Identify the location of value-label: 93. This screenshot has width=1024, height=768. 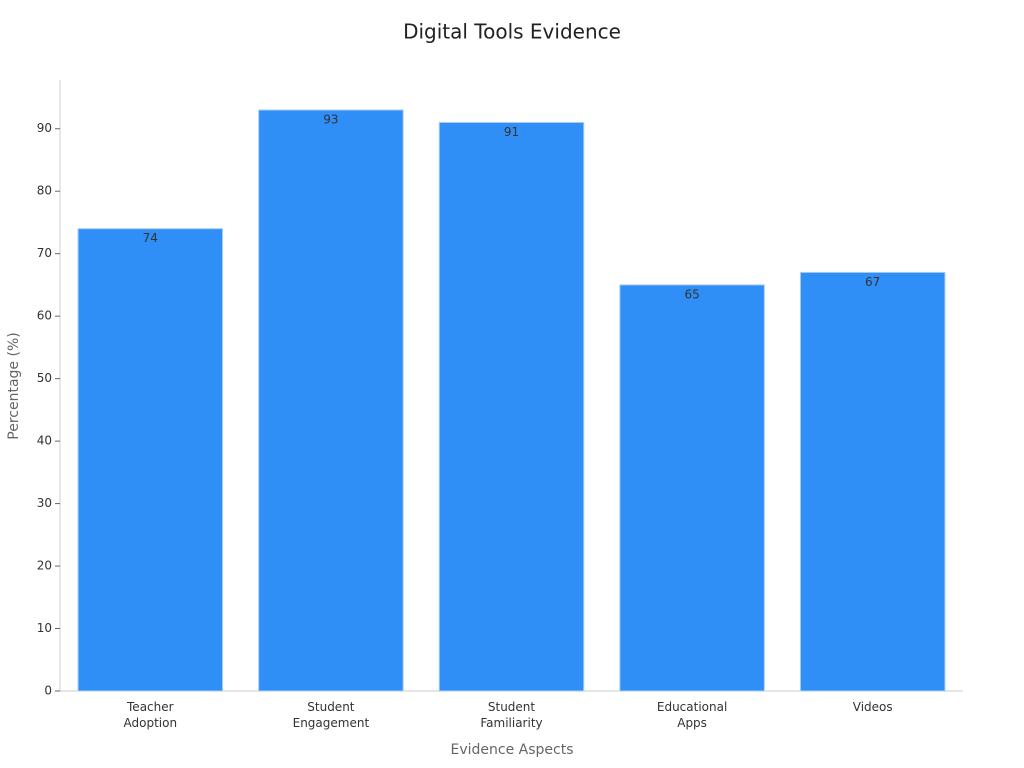
(330, 119).